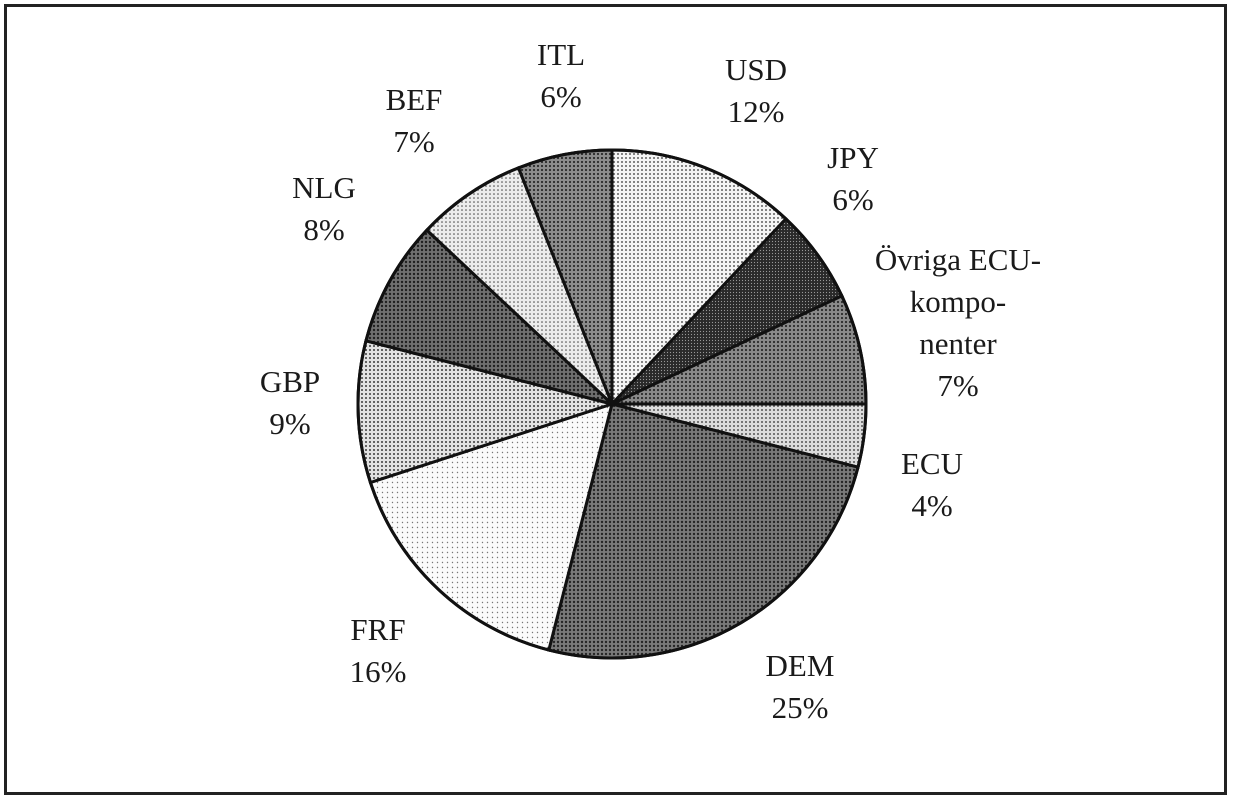 This screenshot has height=805, width=1237. What do you see at coordinates (853, 178) in the screenshot?
I see `slice-label-jpy: JPY 6%` at bounding box center [853, 178].